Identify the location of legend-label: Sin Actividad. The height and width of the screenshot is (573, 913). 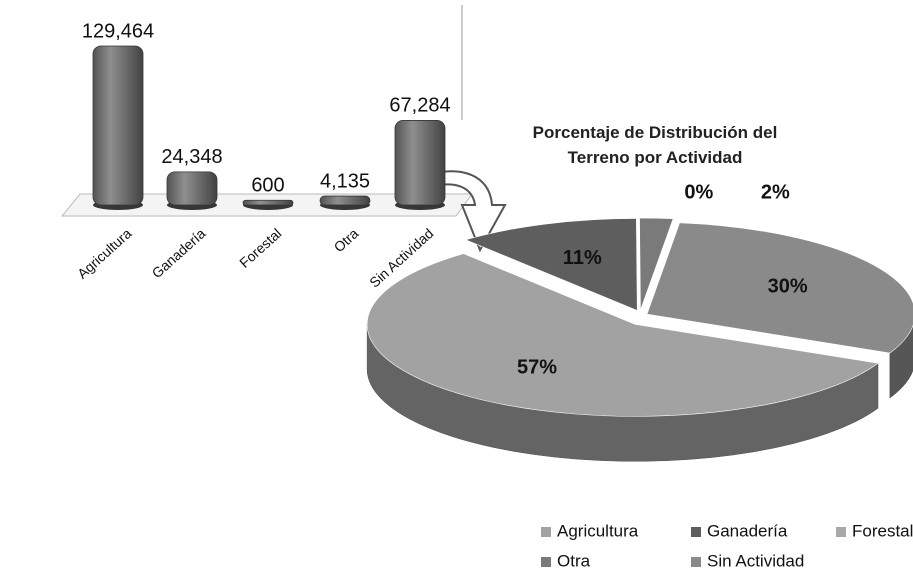
(755, 560).